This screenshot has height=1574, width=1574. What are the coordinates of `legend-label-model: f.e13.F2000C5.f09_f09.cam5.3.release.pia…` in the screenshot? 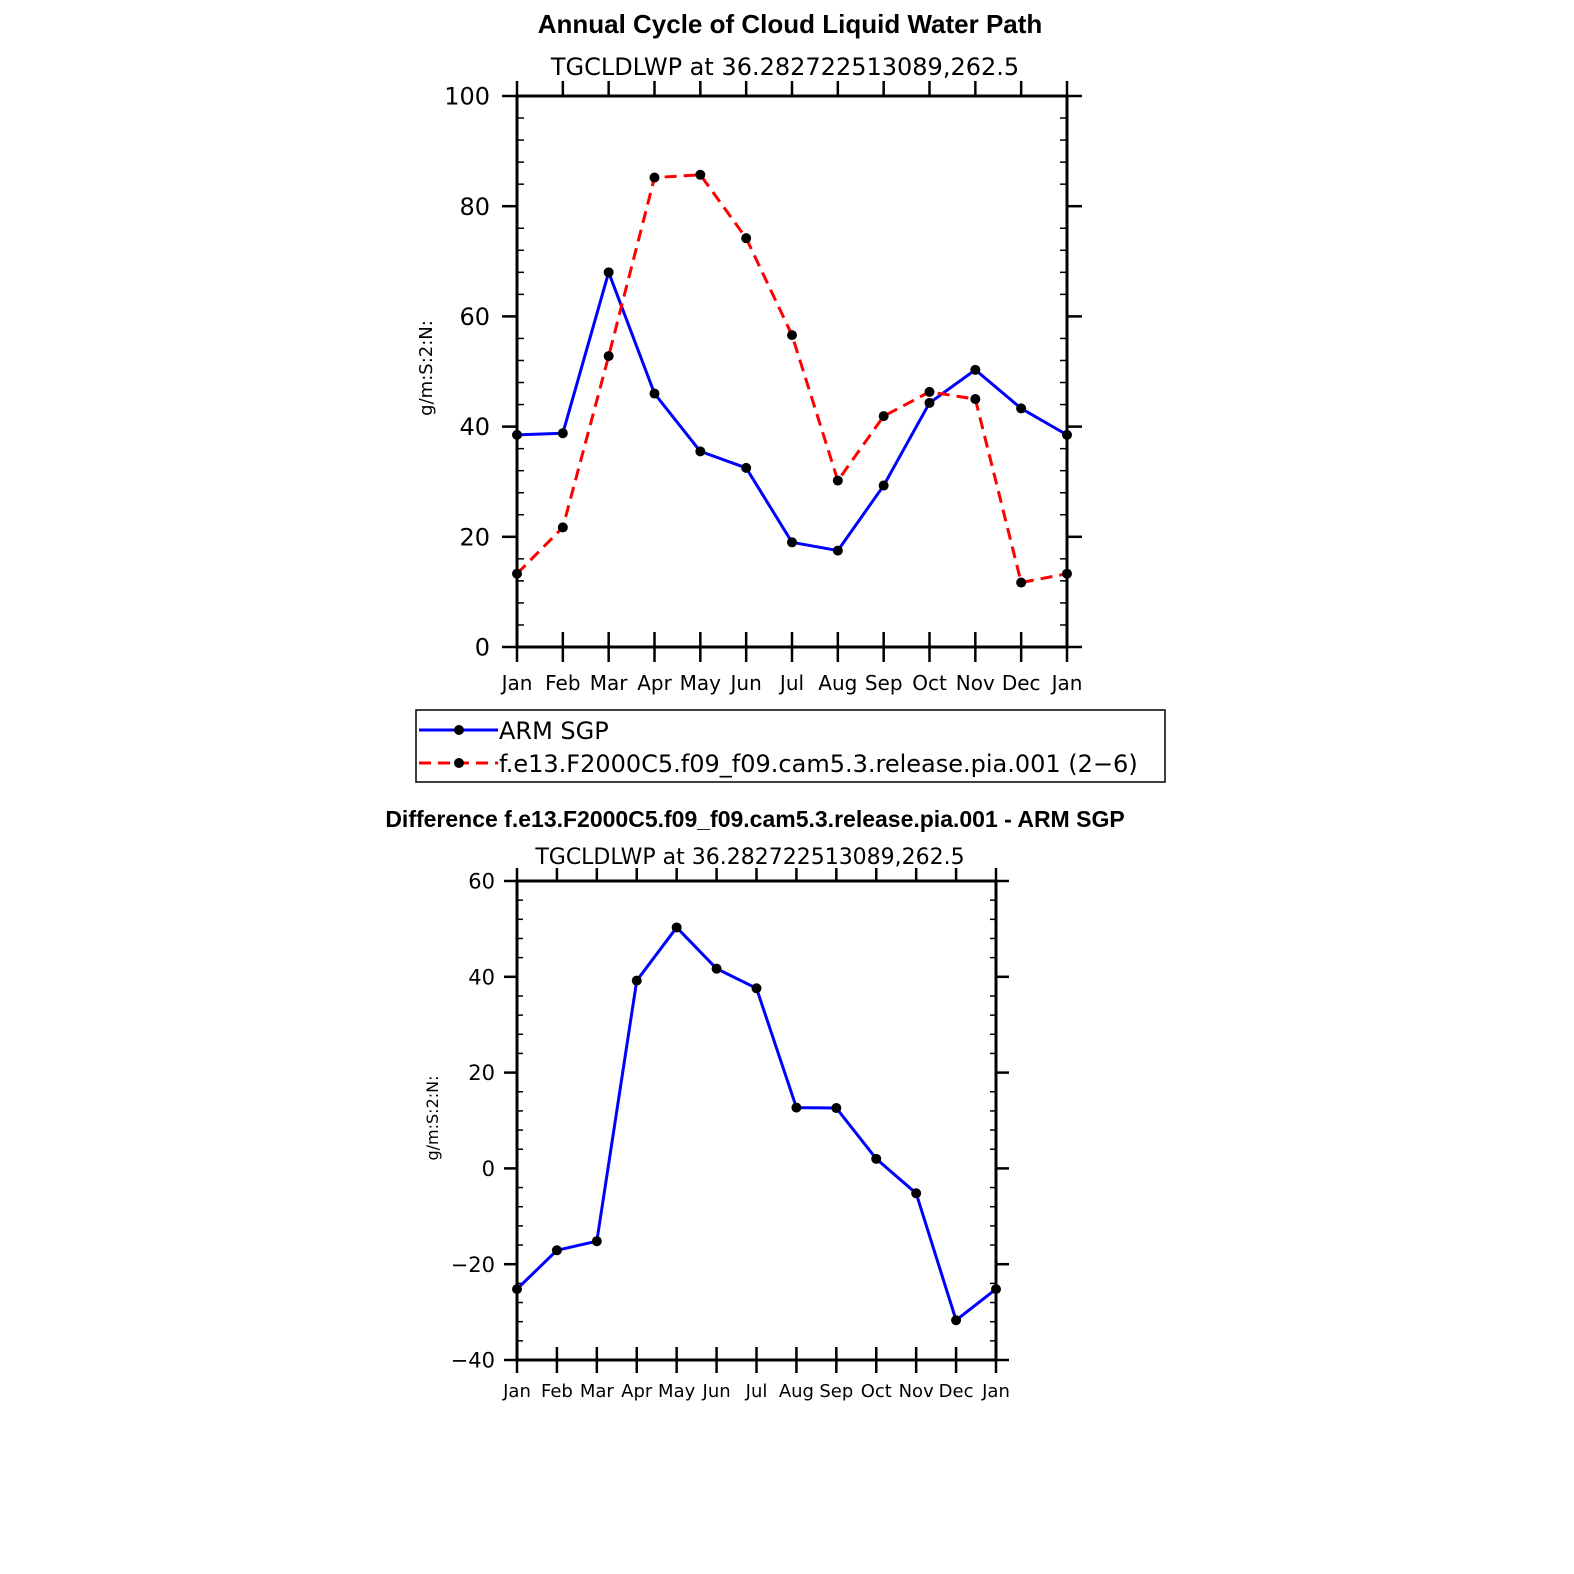 It's located at (818, 764).